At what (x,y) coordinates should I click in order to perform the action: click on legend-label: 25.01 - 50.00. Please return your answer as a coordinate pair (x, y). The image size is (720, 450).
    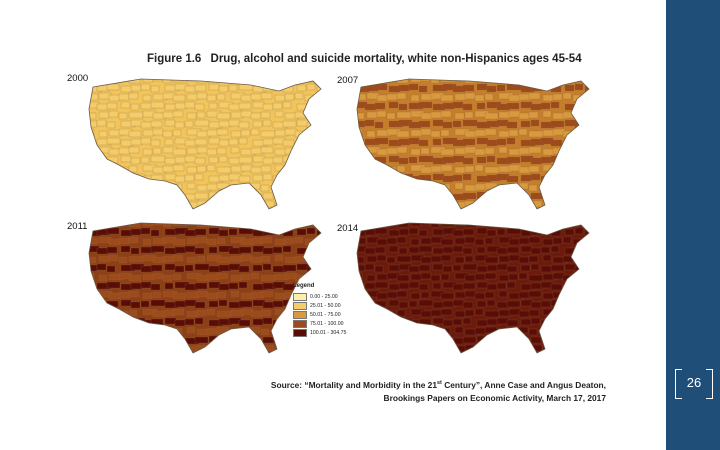
    Looking at the image, I should click on (325, 305).